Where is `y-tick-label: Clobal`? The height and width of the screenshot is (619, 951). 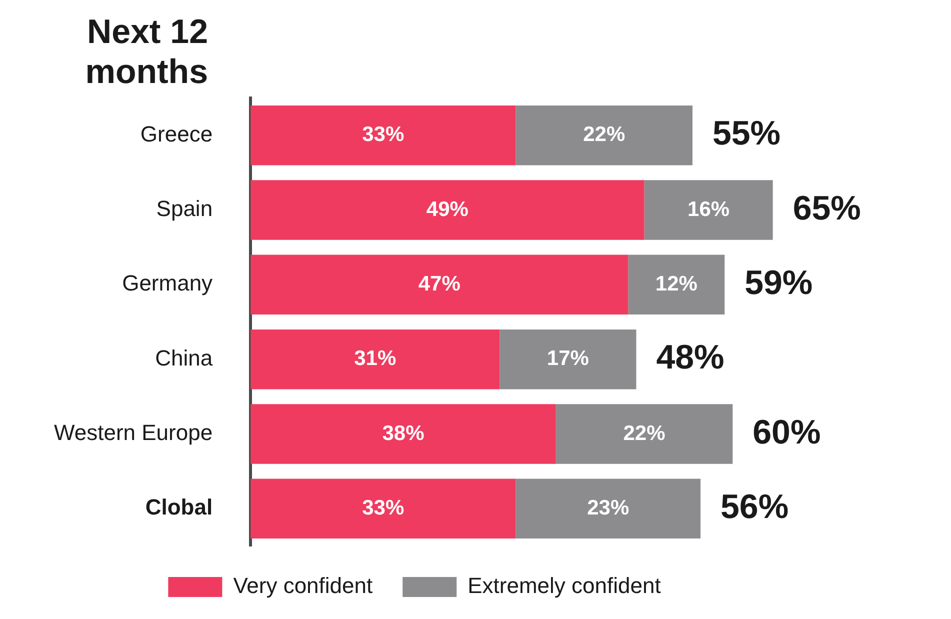
y-tick-label: Clobal is located at coordinates (179, 507).